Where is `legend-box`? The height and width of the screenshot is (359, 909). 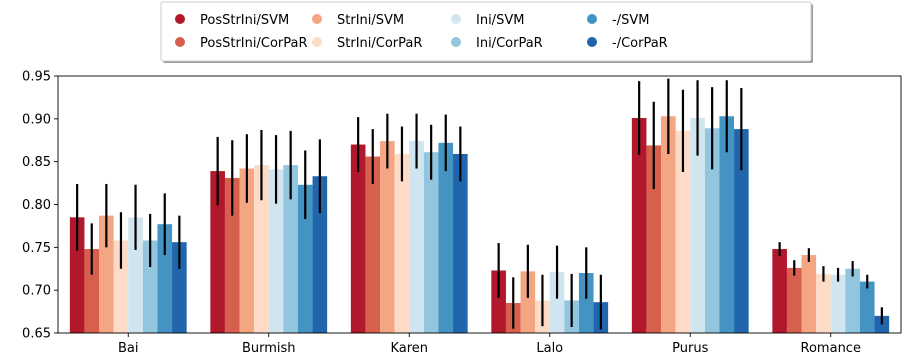 legend-box is located at coordinates (486, 31).